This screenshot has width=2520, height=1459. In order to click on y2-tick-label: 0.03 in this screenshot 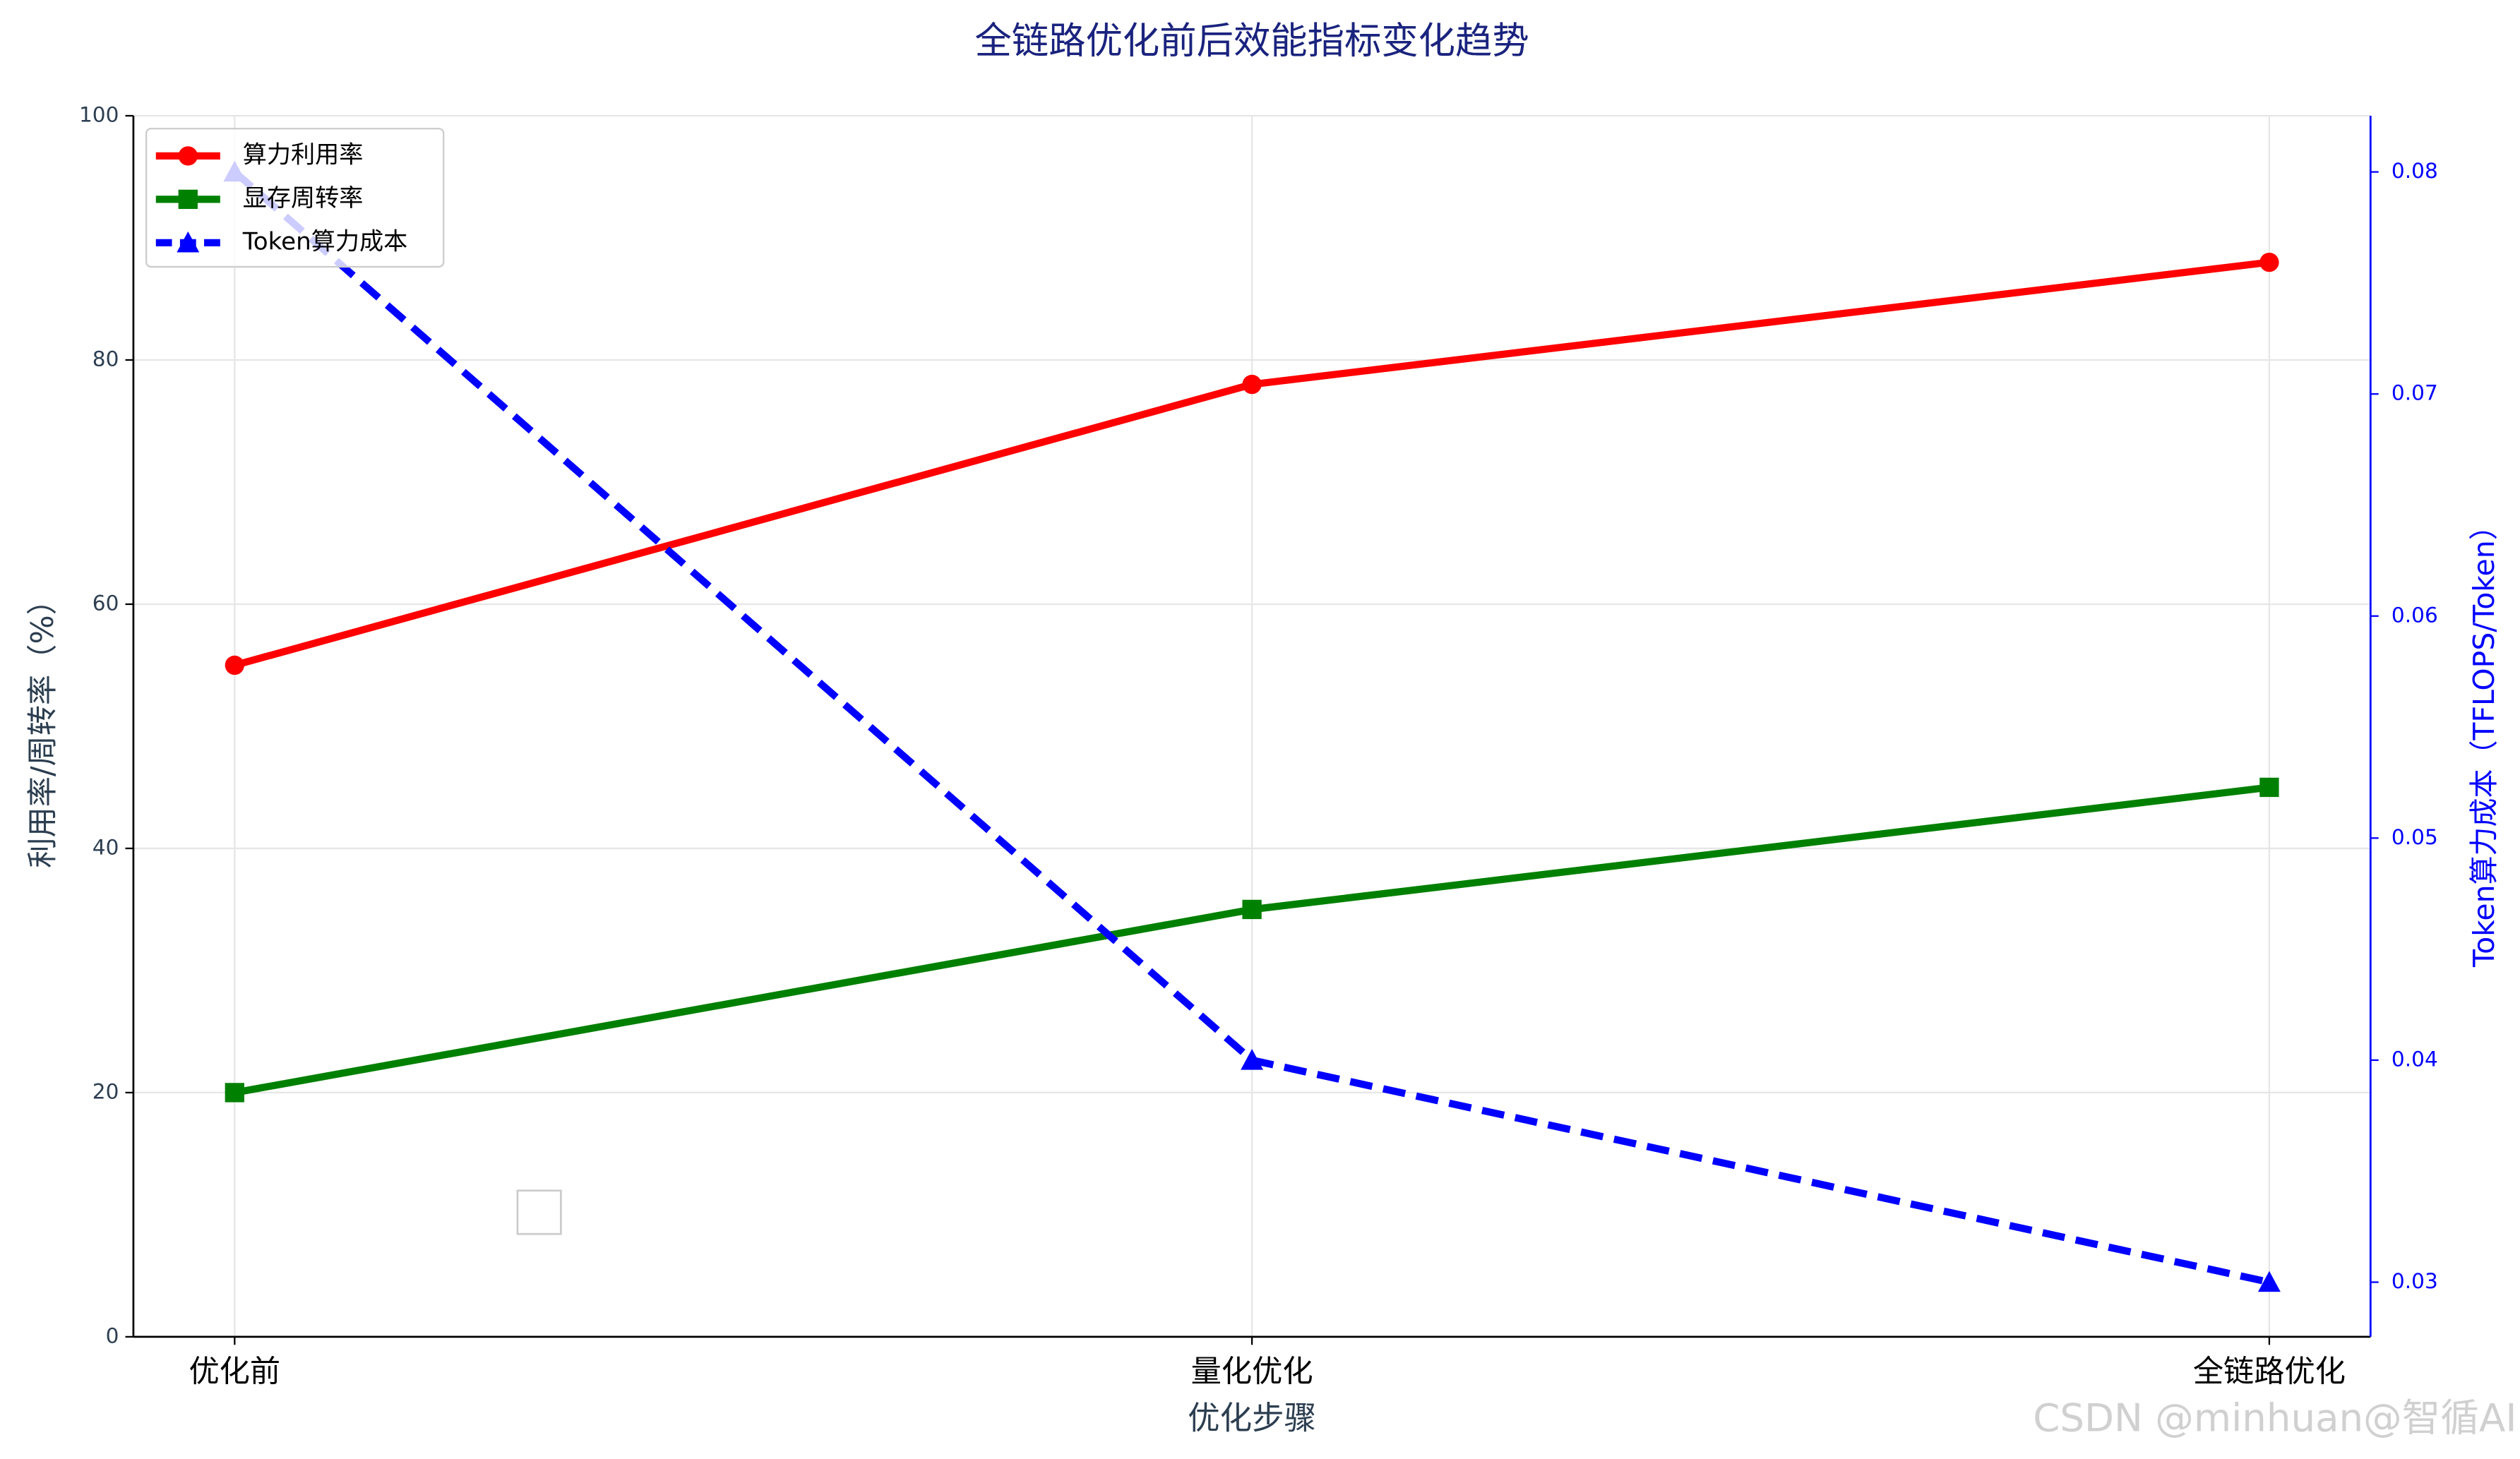, I will do `click(2415, 1281)`.